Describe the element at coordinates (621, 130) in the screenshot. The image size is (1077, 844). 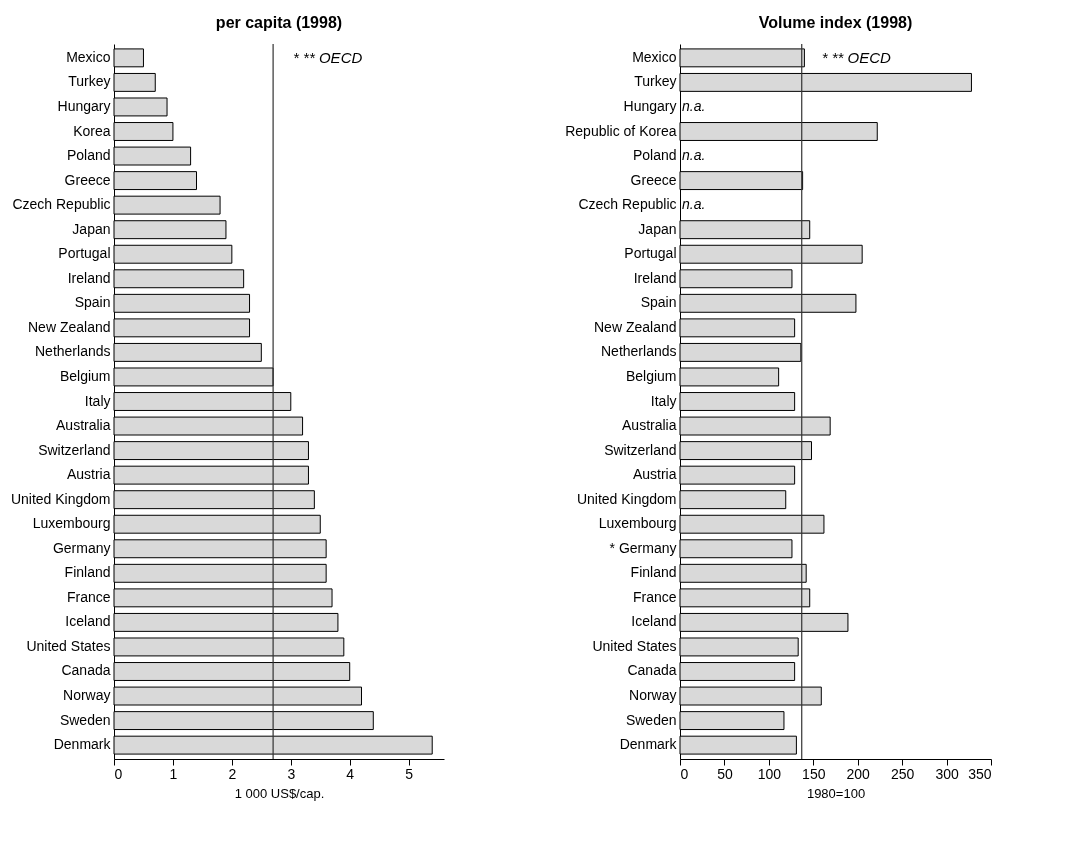
I see `y-tick-label: Republic of Korea` at that location.